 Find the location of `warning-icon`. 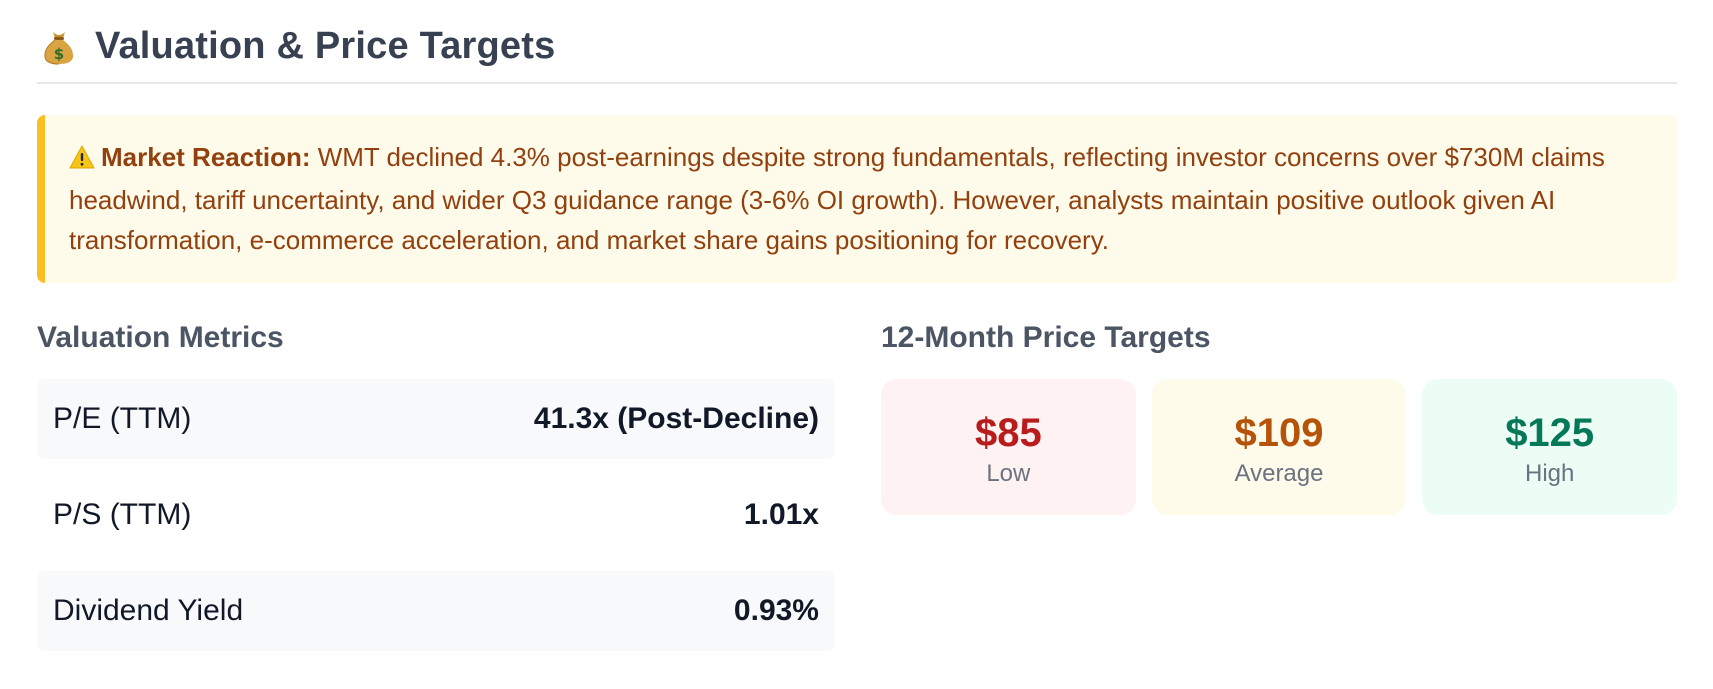

warning-icon is located at coordinates (82, 160).